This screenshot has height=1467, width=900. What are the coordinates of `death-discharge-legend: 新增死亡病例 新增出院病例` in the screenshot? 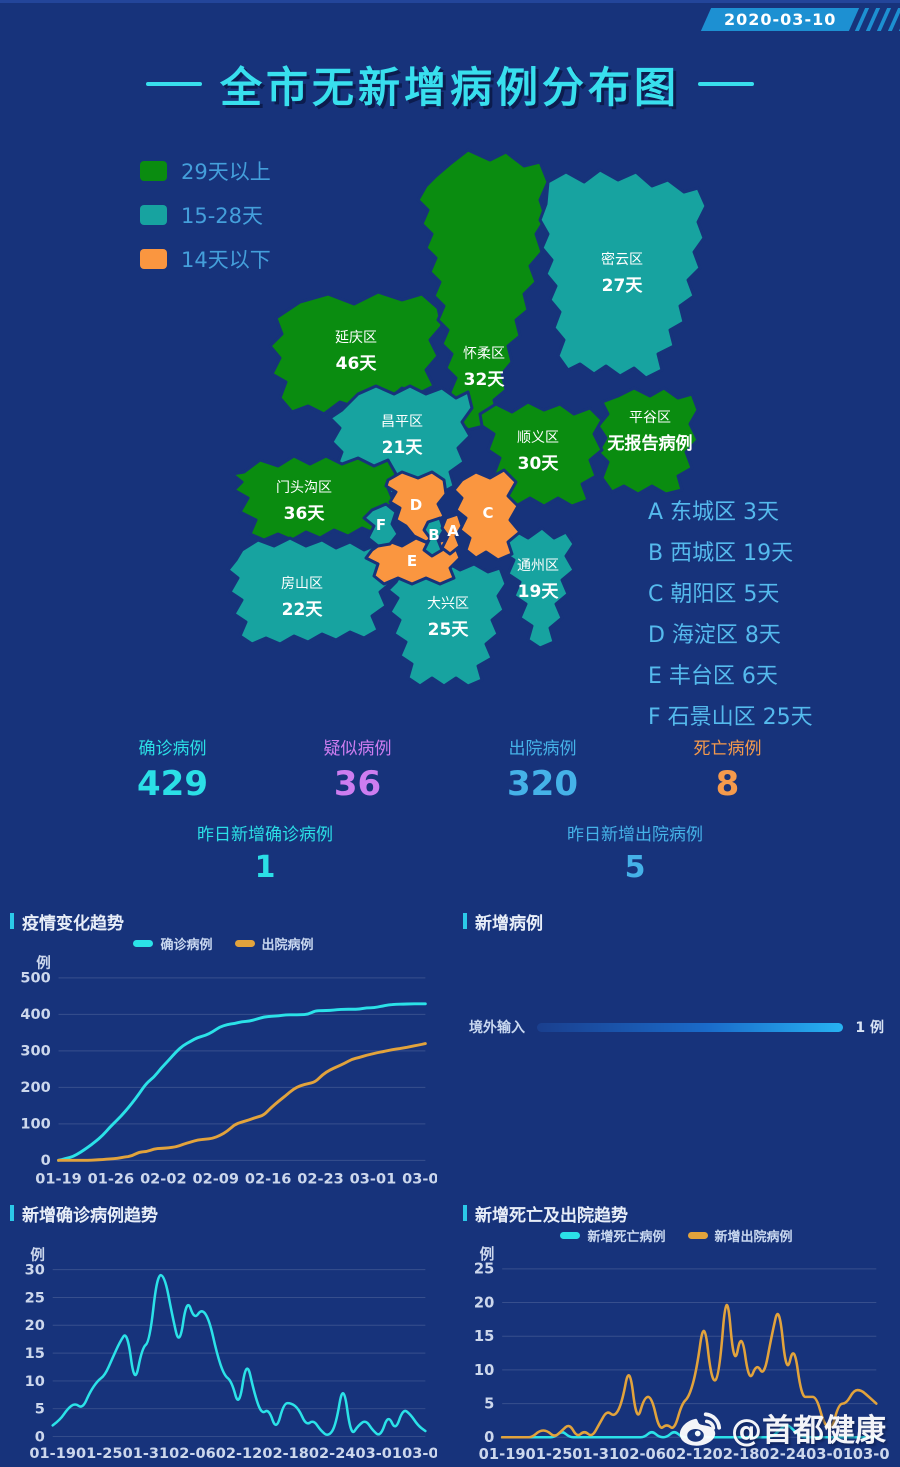 It's located at (676, 1235).